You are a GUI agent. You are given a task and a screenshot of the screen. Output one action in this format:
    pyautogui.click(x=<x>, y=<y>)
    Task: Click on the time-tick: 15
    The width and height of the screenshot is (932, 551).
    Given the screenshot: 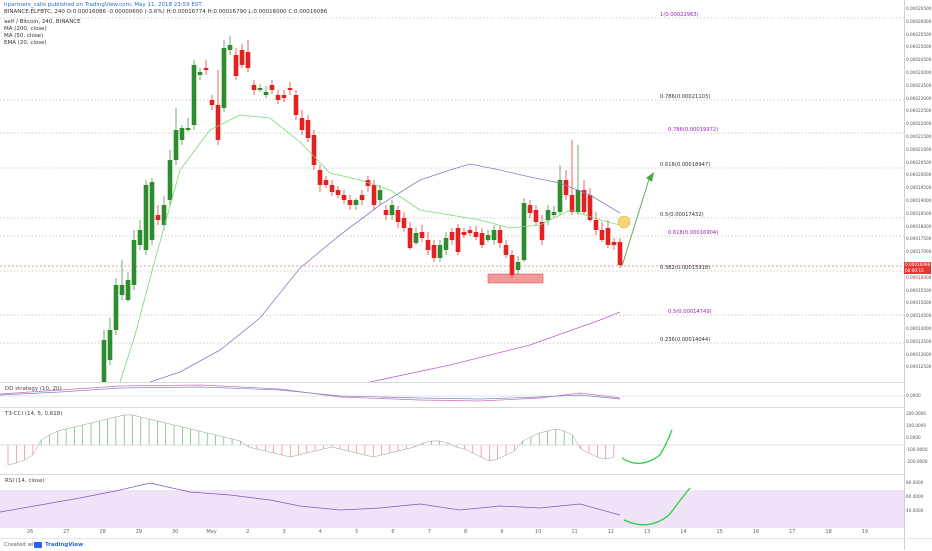 What is the action you would take?
    pyautogui.click(x=719, y=532)
    